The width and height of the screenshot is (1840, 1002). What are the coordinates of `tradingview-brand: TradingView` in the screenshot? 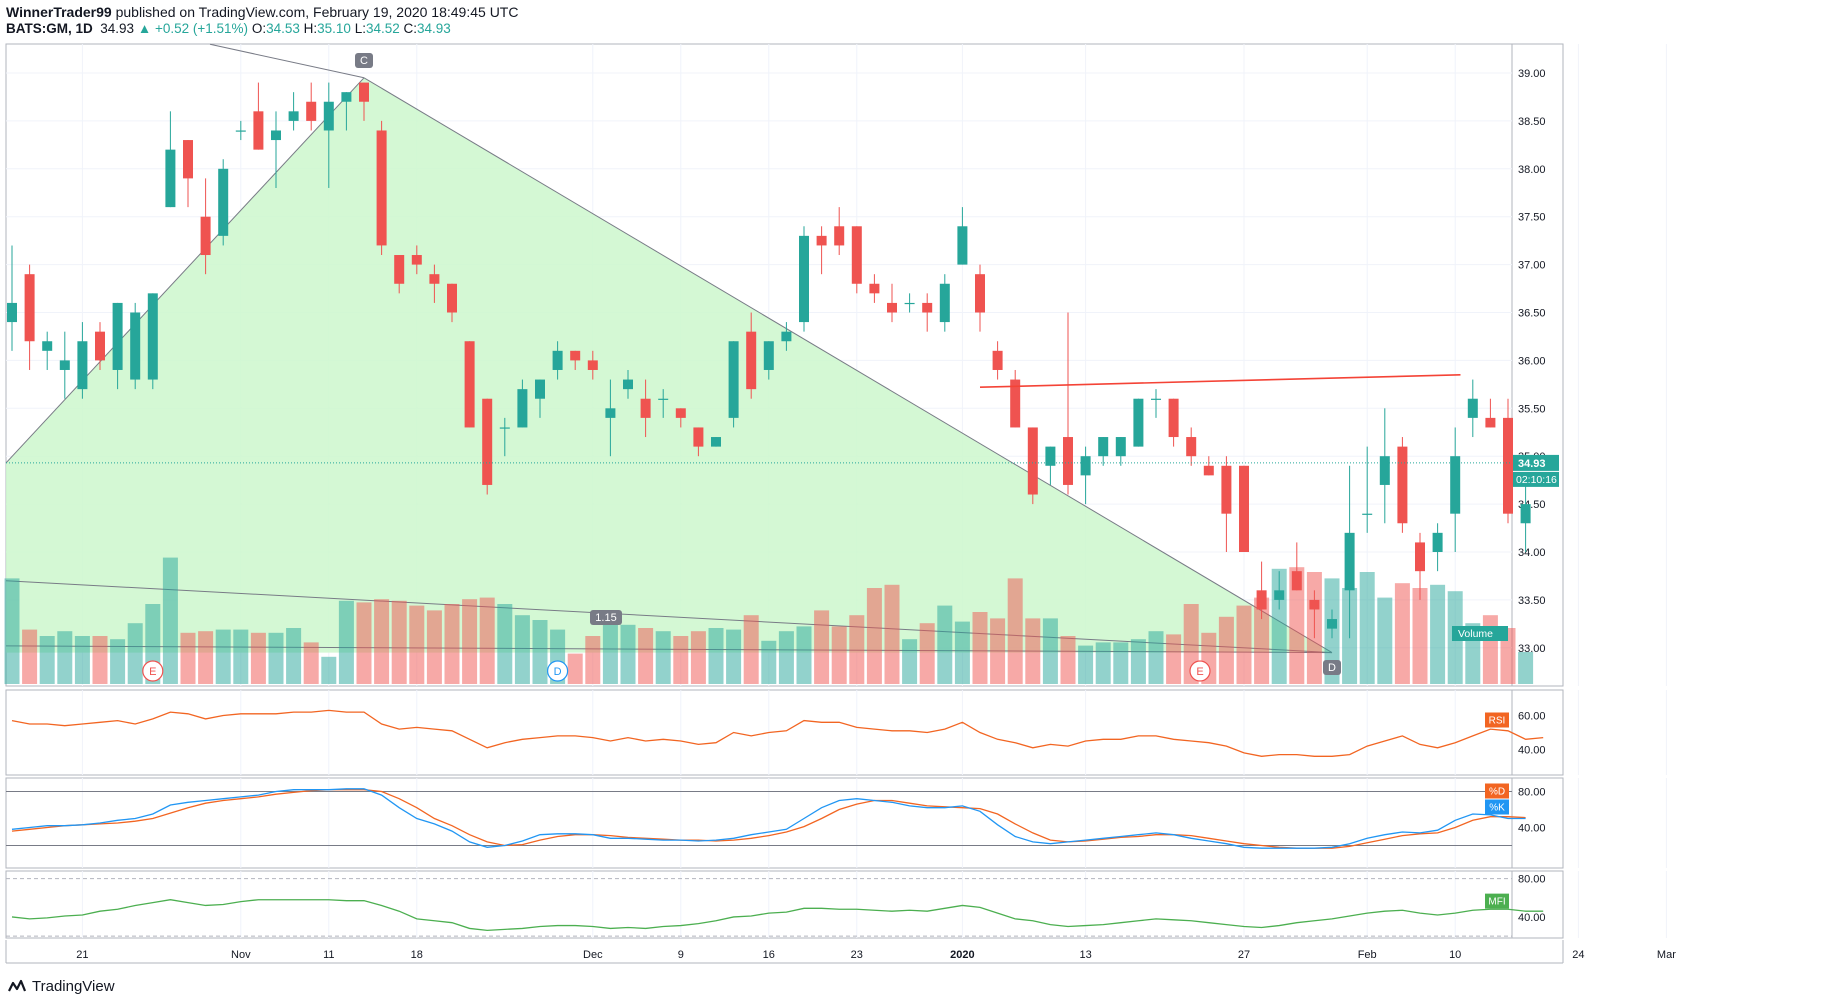 It's located at (61, 986).